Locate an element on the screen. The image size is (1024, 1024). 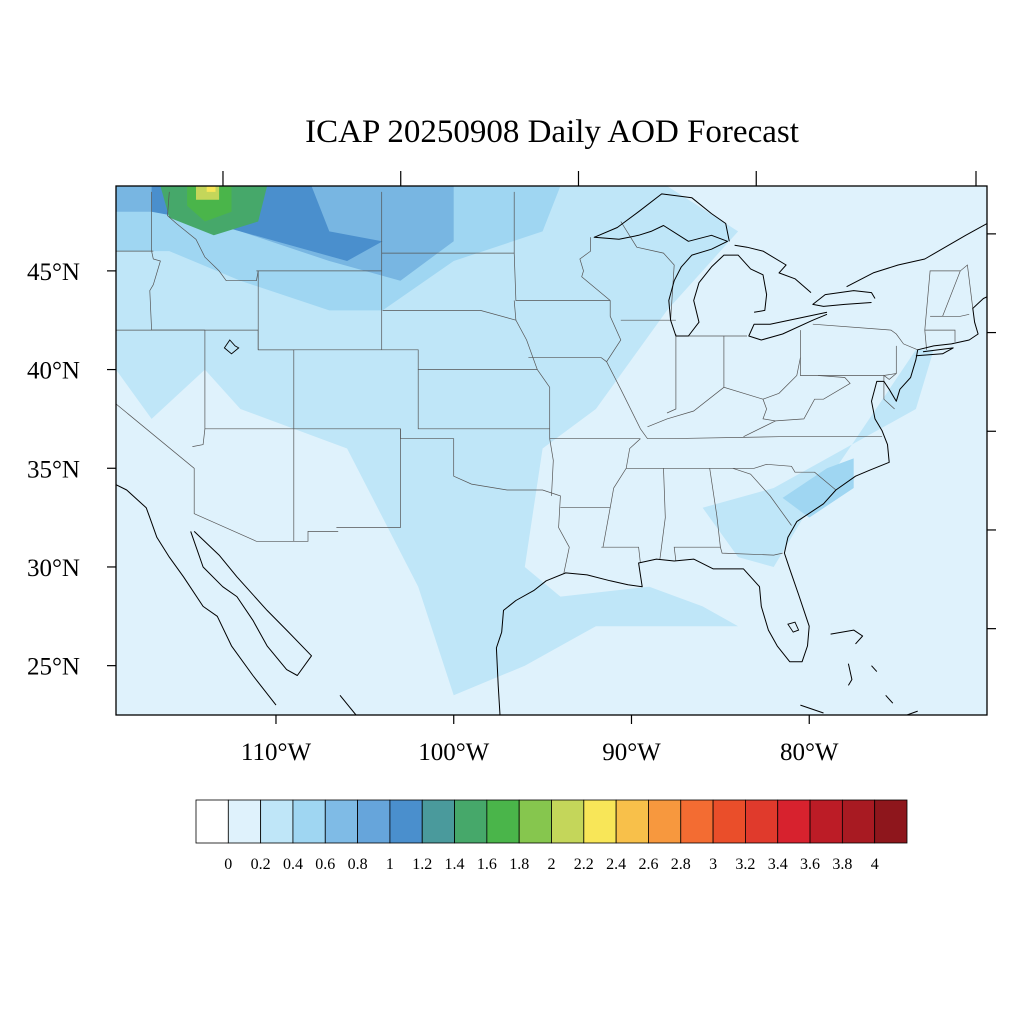
colorbar-label: 3.6 is located at coordinates (810, 864).